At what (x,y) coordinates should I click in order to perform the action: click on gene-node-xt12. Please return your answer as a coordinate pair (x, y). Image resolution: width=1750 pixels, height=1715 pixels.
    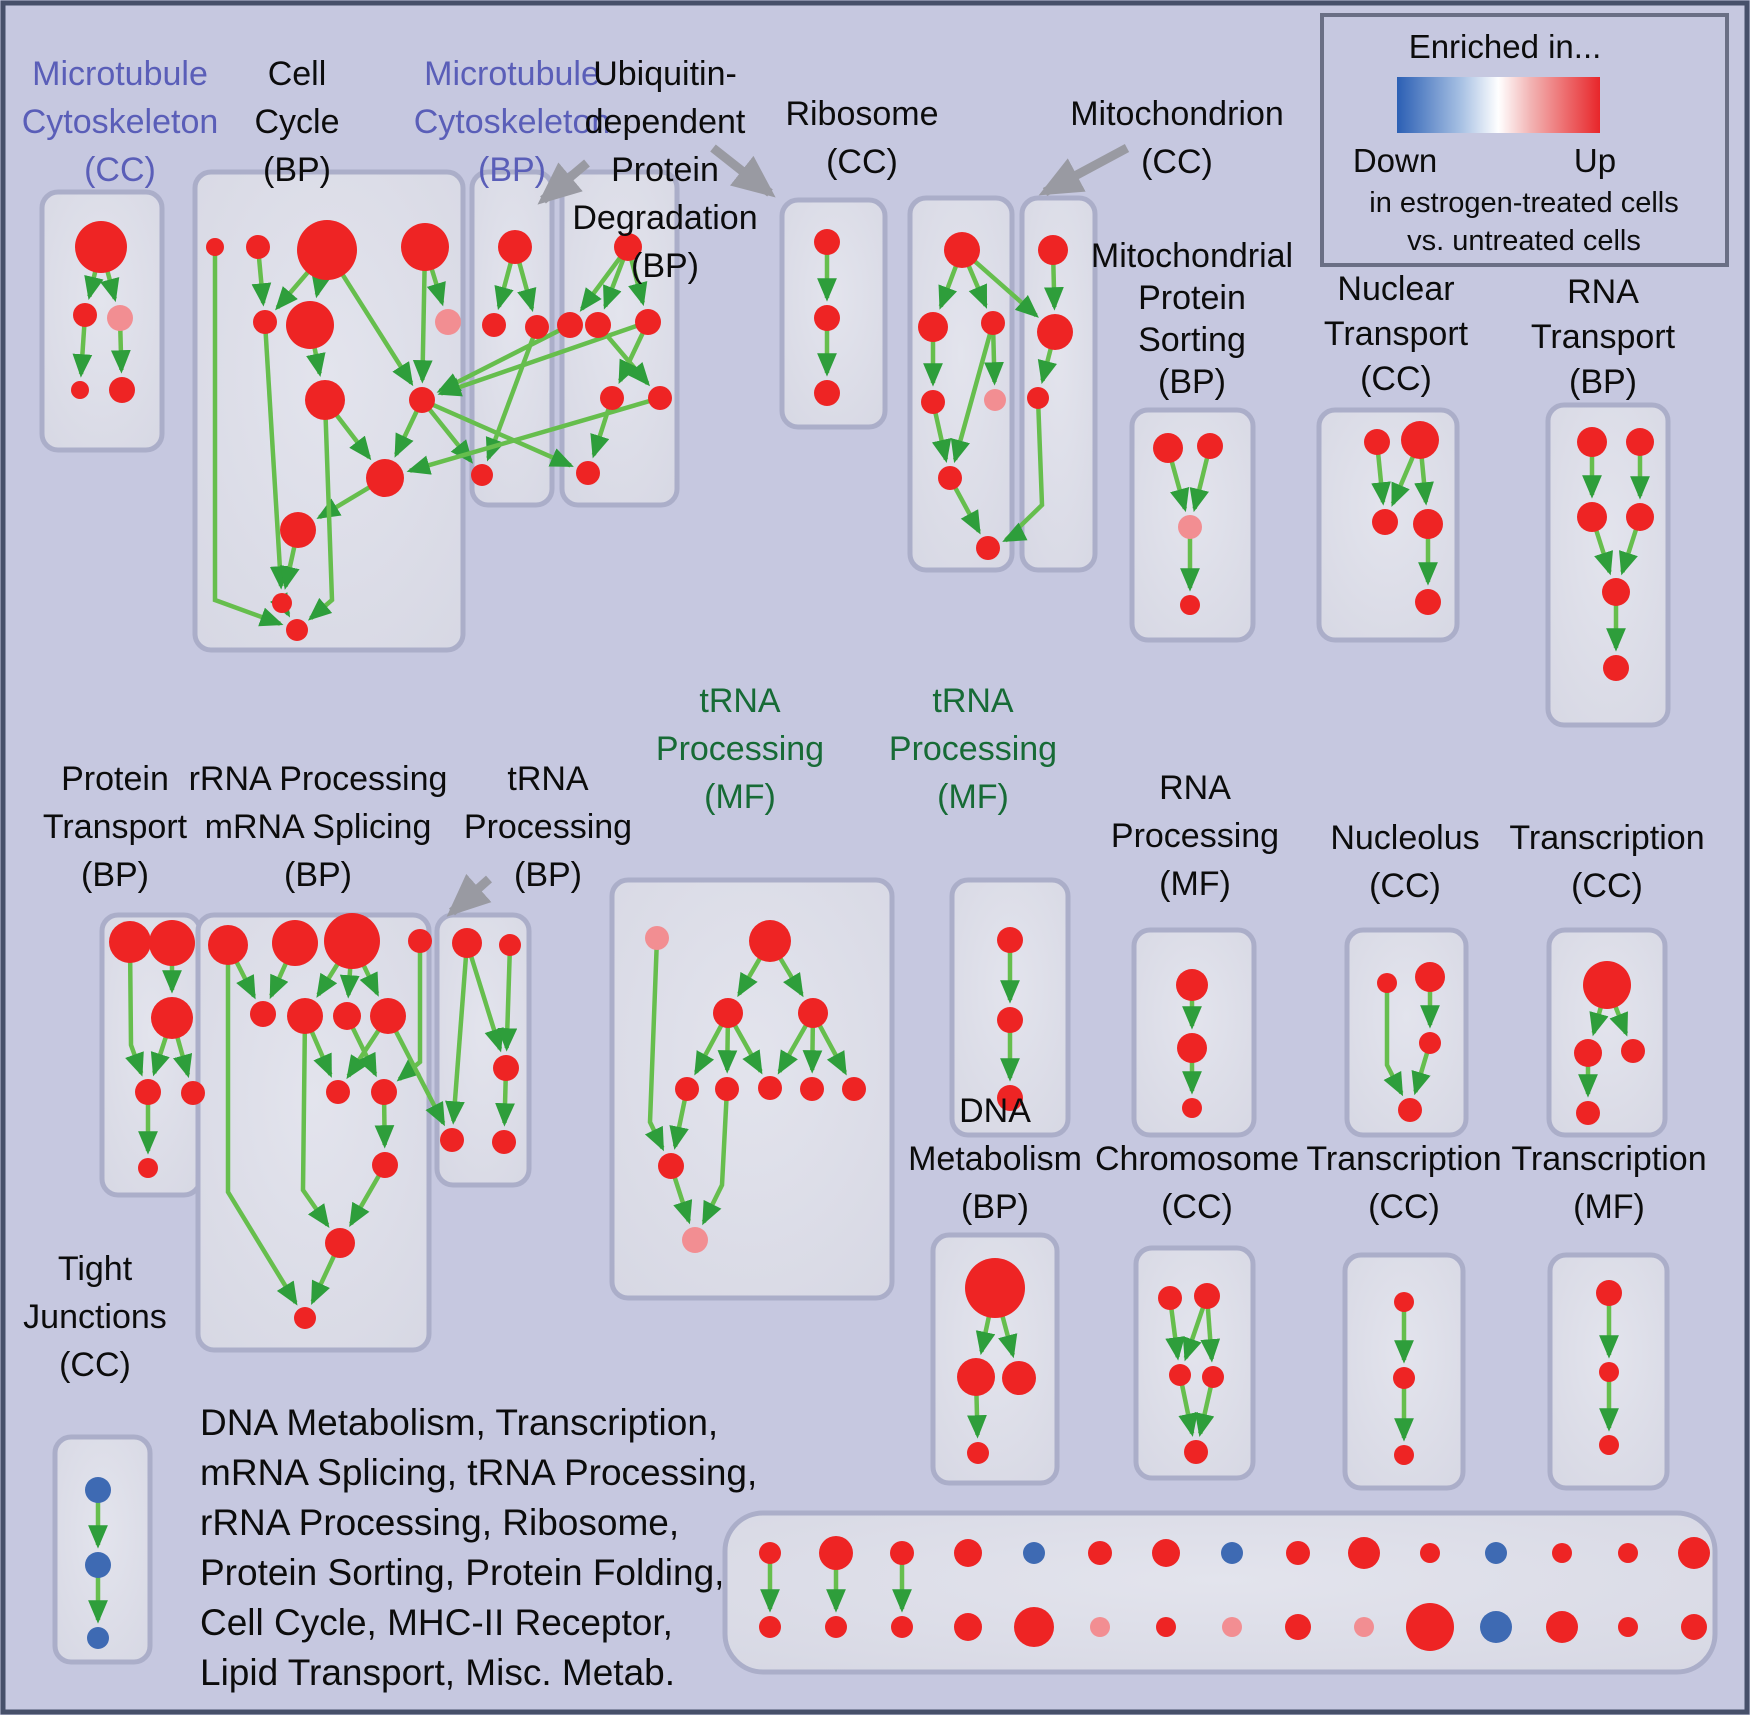
    Looking at the image, I should click on (1496, 1553).